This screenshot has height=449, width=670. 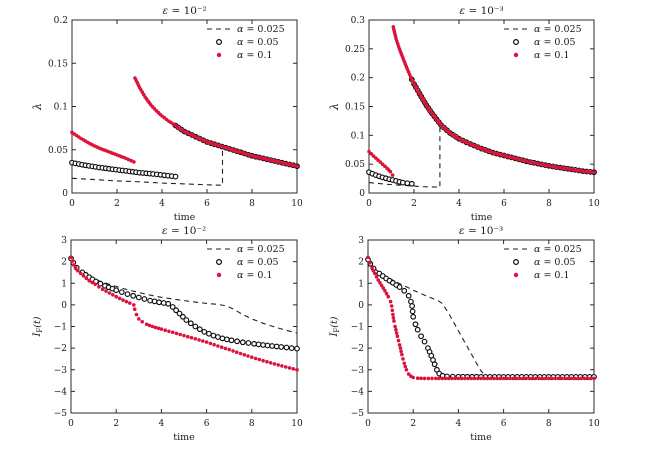 I want to click on svg-text: IF(t), so click(x=335, y=326).